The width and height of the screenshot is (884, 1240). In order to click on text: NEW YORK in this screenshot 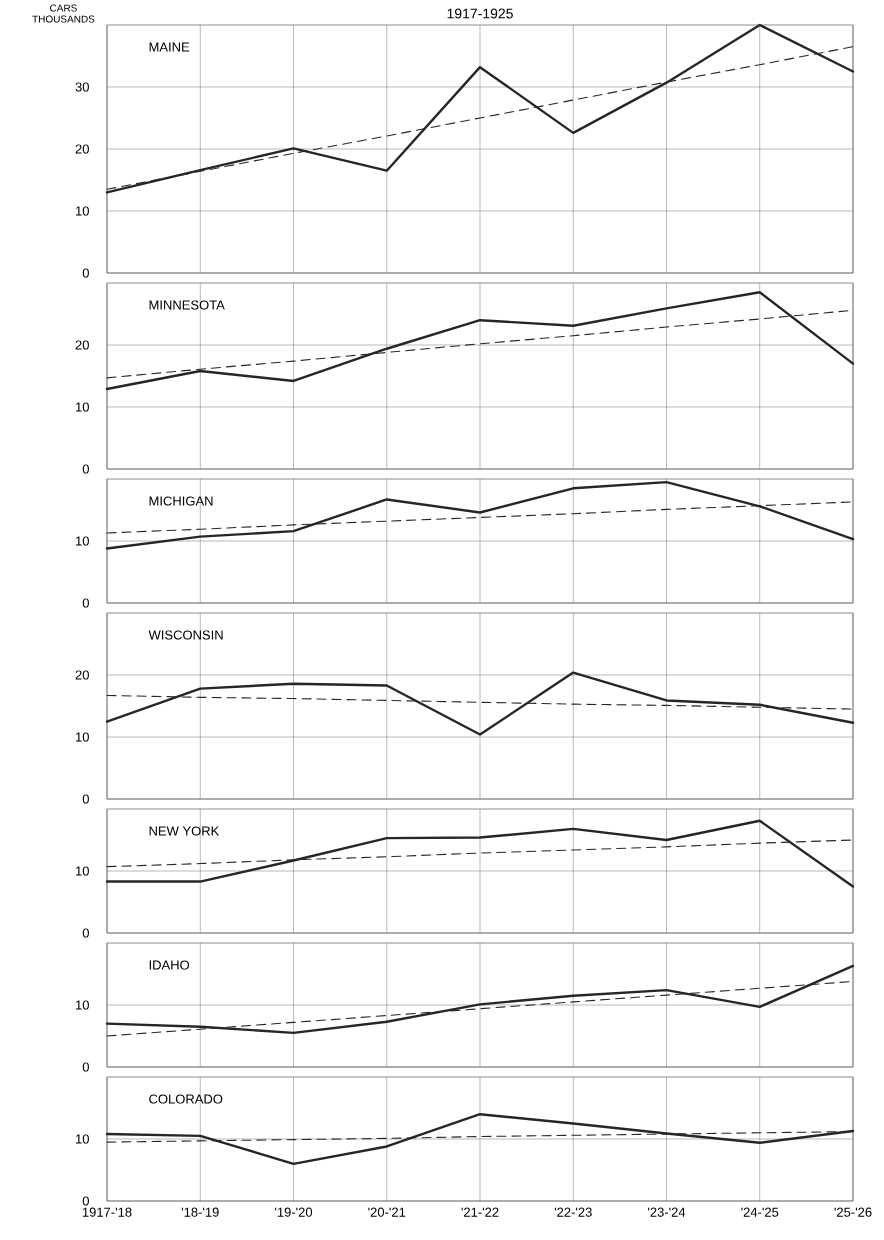, I will do `click(184, 831)`.